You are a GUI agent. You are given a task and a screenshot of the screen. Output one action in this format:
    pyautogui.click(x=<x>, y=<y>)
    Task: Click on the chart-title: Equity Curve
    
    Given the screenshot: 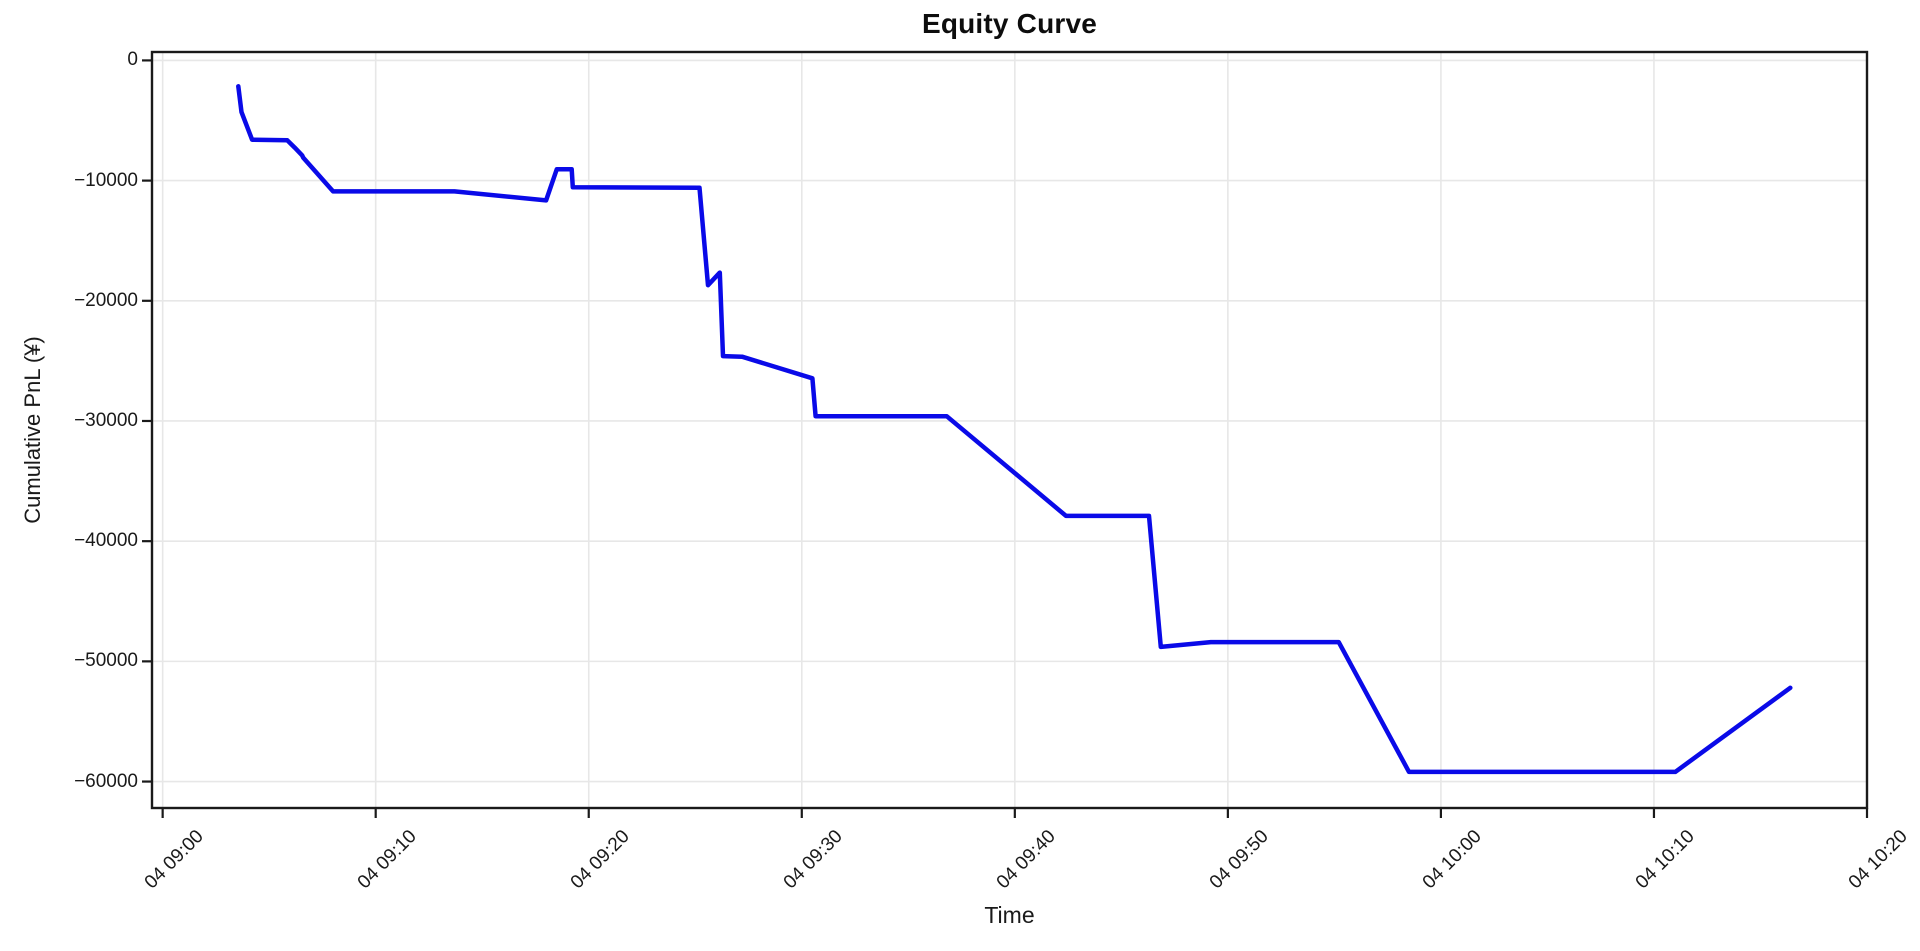 What is the action you would take?
    pyautogui.click(x=1009, y=23)
    